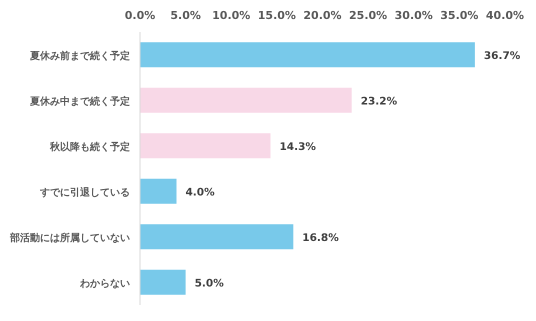 The image size is (536, 321). I want to click on x-tick-label: 35.0%, so click(459, 15).